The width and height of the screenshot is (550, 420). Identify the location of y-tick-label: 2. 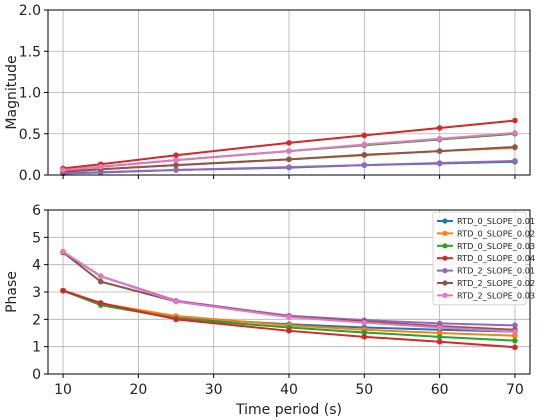
(36, 320).